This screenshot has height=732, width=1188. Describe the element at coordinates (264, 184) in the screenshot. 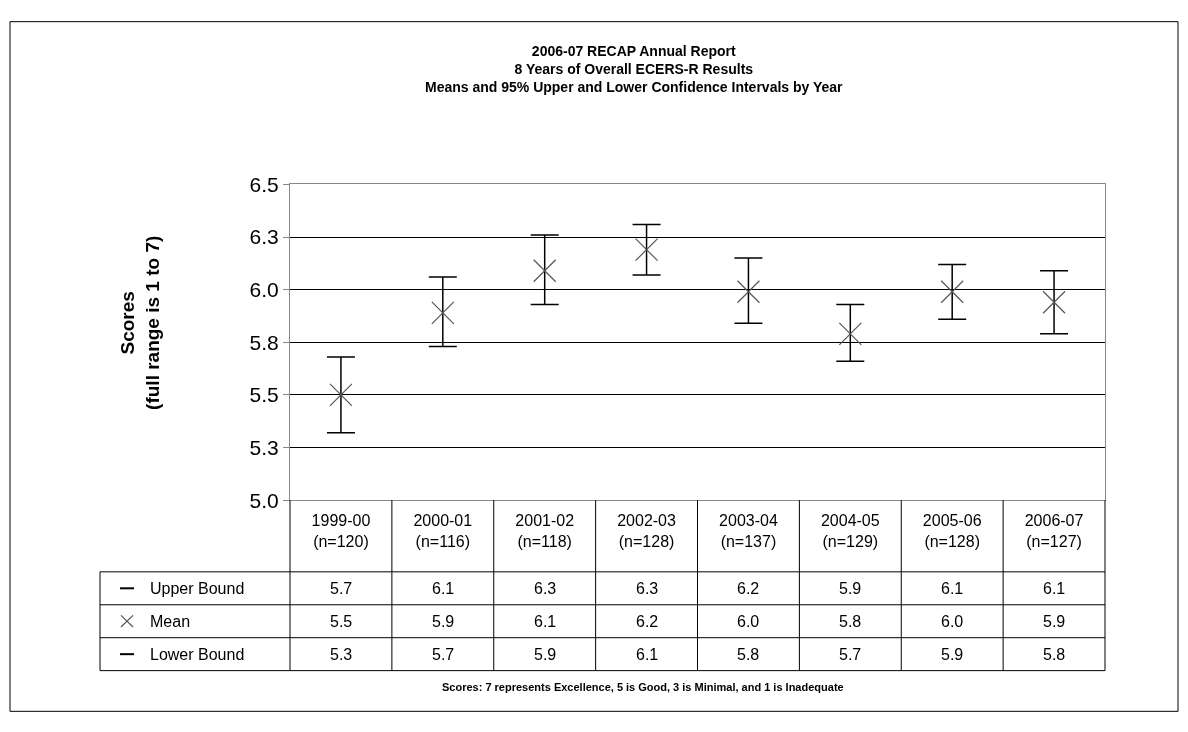

I see `y-tick-label: 6.5` at that location.